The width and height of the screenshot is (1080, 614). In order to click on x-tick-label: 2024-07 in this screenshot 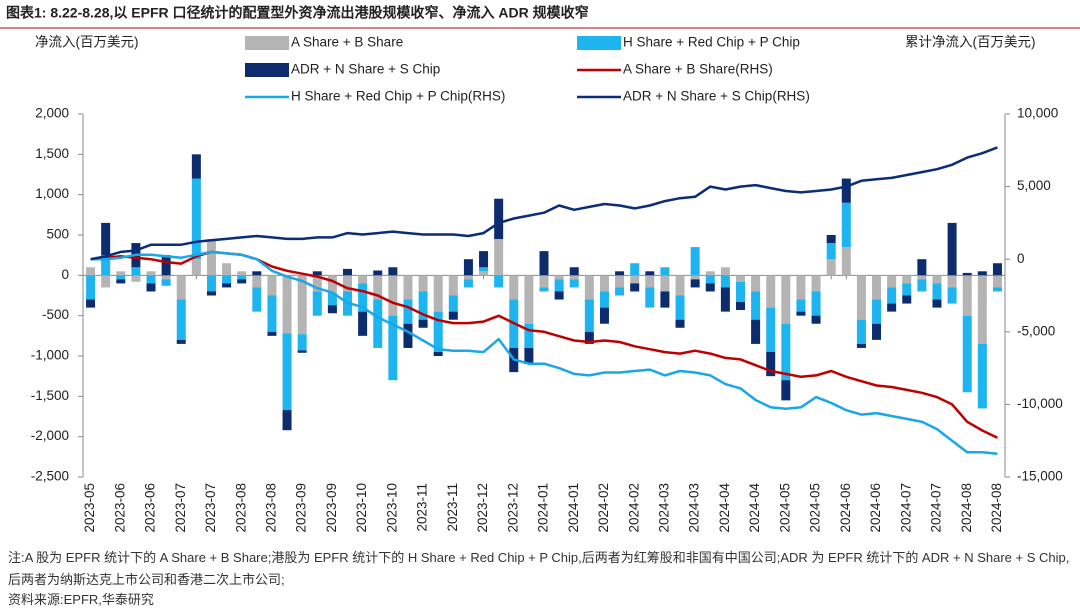, I will do `click(936, 508)`.